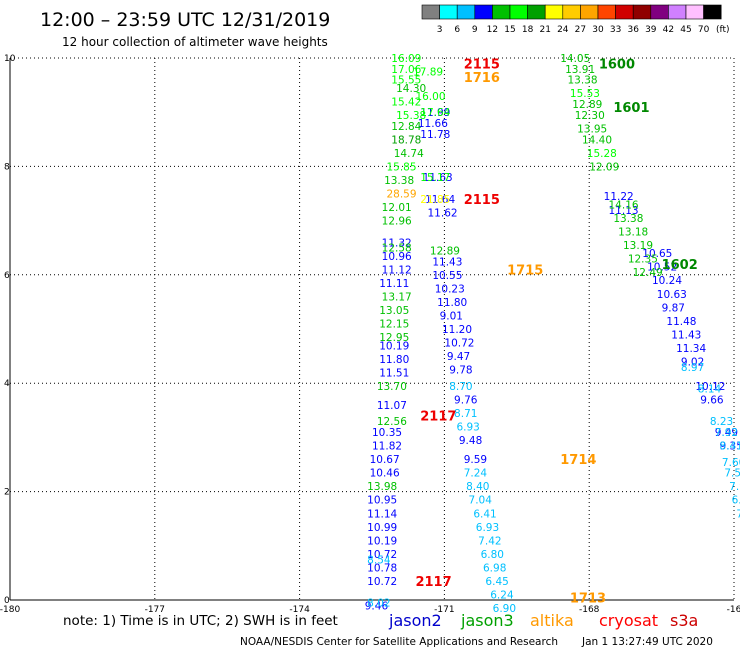 Image resolution: width=740 pixels, height=654 pixels. Describe the element at coordinates (712, 400) in the screenshot. I see `swh-value-jason2: 9.66` at that location.